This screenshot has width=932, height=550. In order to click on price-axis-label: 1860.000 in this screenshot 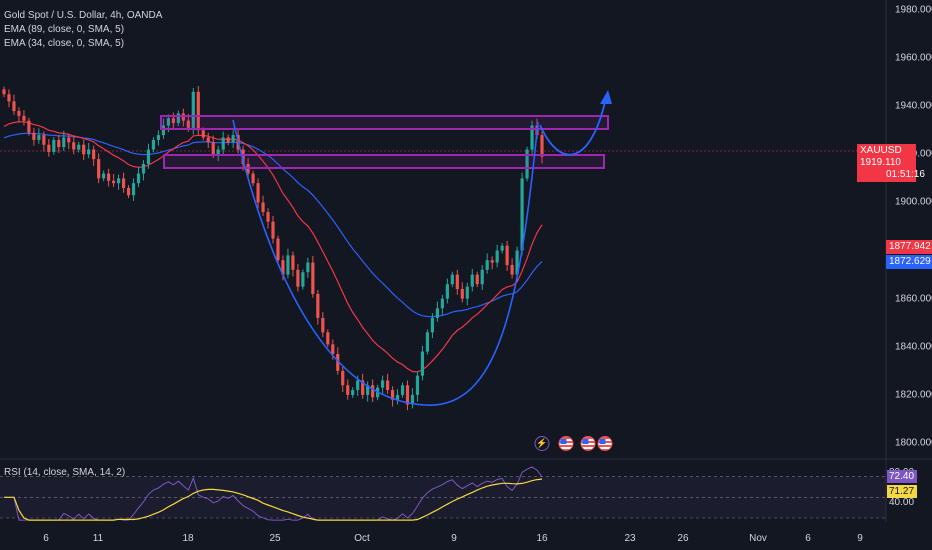, I will do `click(913, 299)`.